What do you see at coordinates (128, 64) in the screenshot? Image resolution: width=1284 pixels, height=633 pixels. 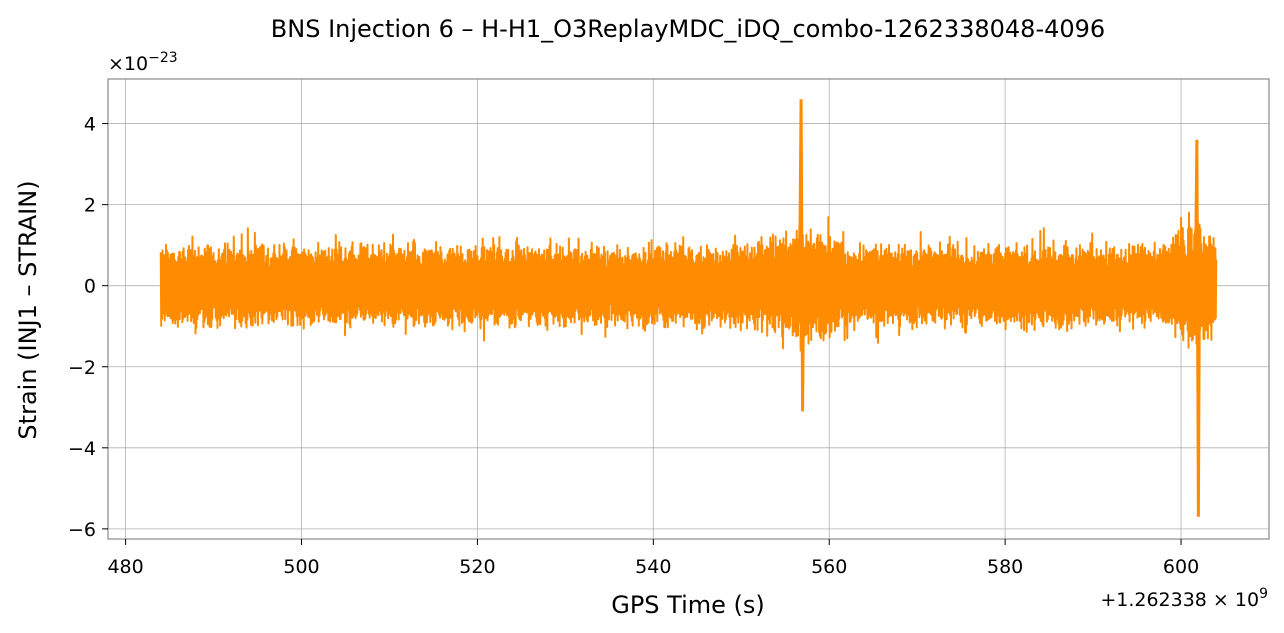 I see `y-scale-base: ×10` at bounding box center [128, 64].